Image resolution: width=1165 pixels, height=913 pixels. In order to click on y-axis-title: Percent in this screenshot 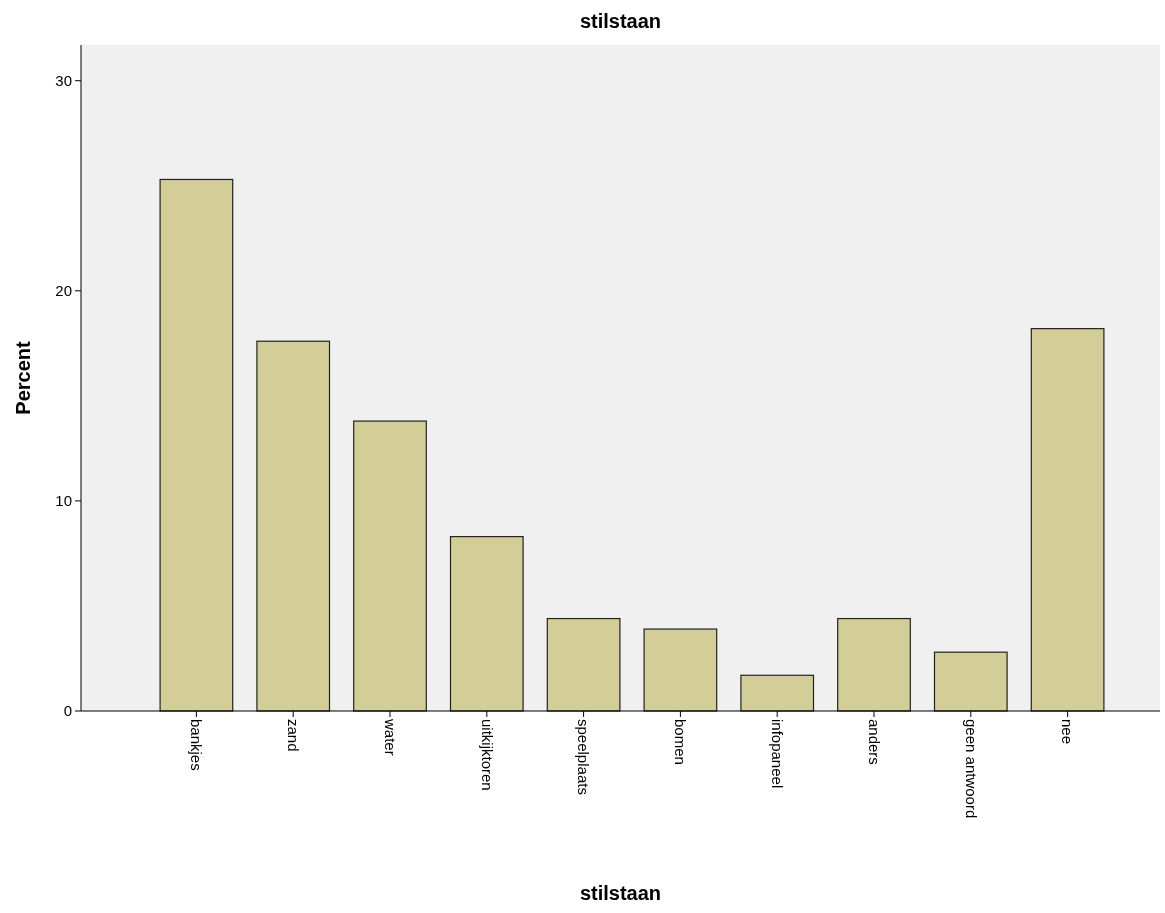, I will do `click(23, 377)`.